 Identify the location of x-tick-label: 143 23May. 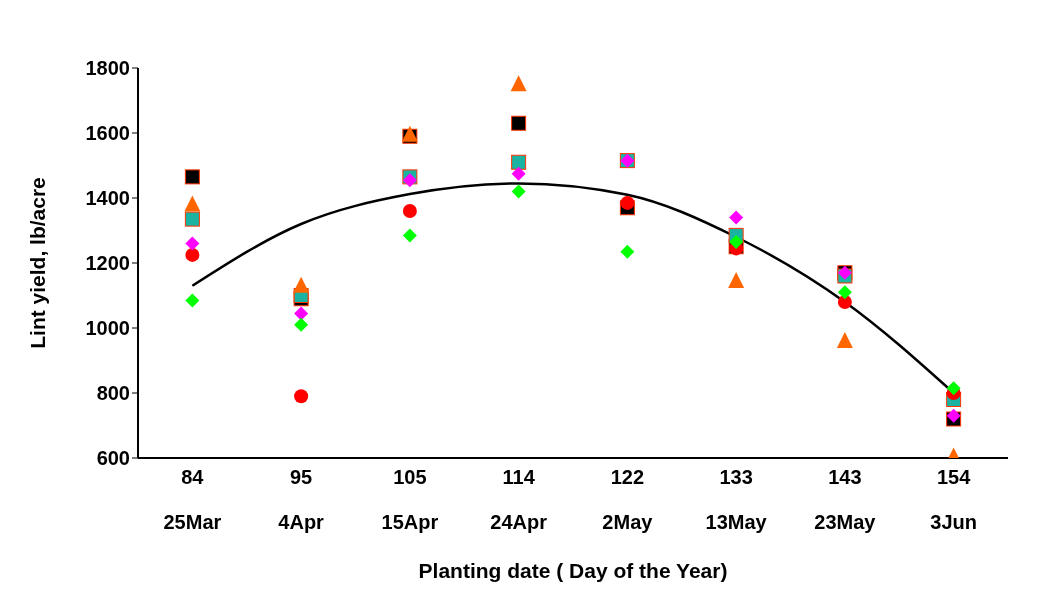
(845, 499).